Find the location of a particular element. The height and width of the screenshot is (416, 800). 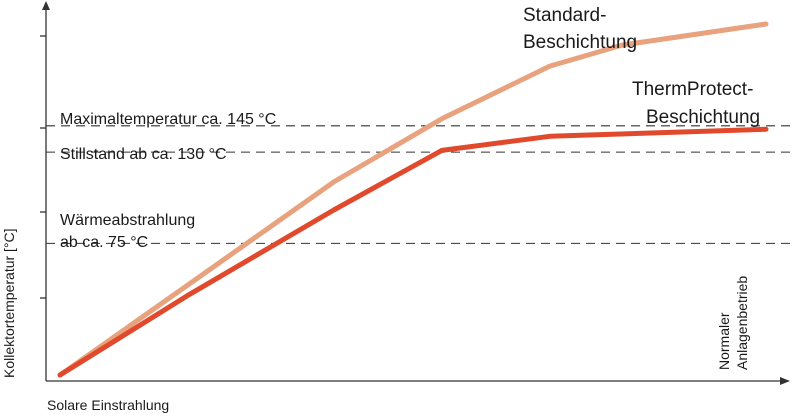

series-label-standard-line1: Standard- is located at coordinates (564, 15).